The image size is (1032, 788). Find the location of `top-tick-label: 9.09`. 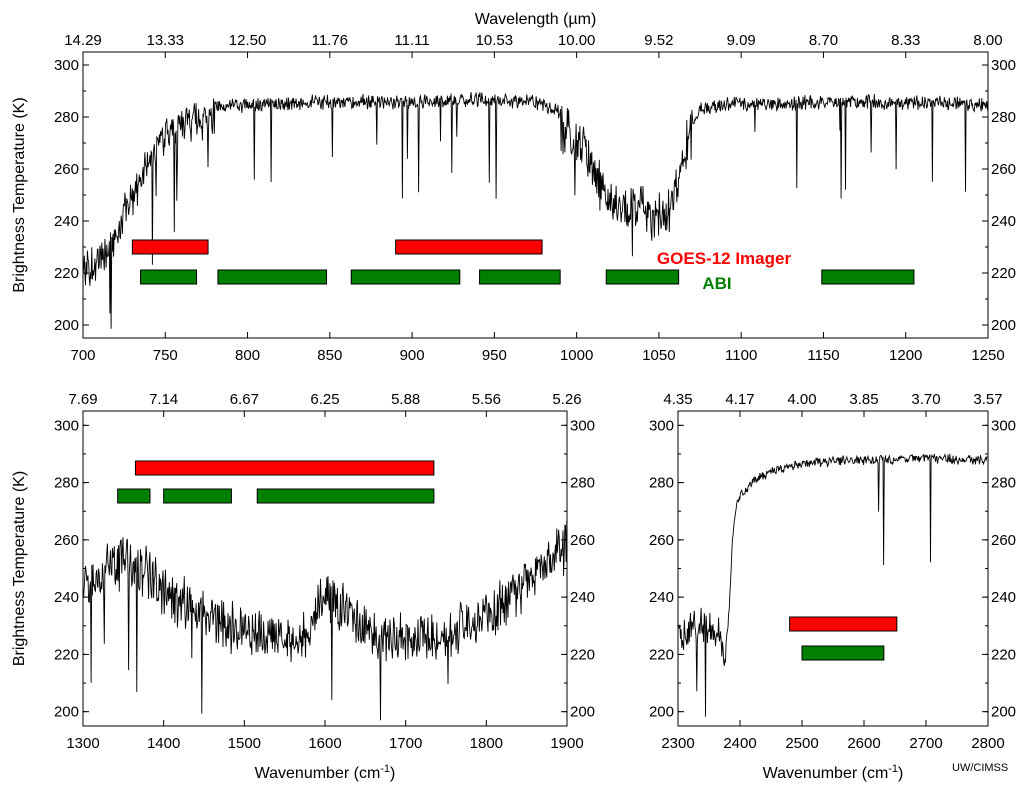

top-tick-label: 9.09 is located at coordinates (741, 40).